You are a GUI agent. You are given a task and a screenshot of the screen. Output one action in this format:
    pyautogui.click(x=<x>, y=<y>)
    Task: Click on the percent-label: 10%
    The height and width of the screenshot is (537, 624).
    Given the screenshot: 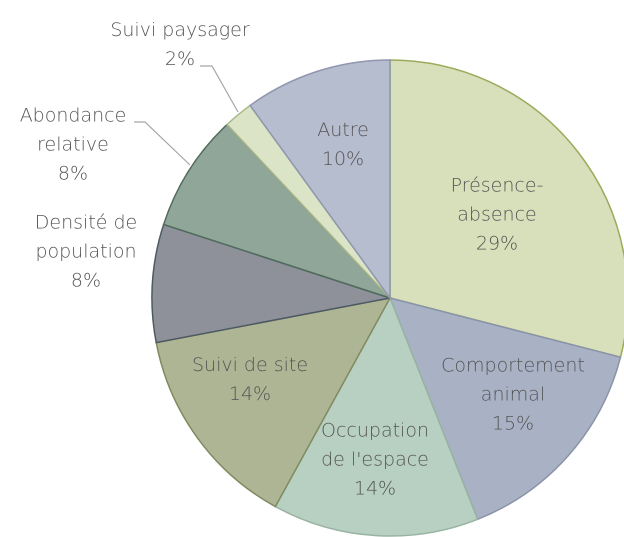 What is the action you would take?
    pyautogui.click(x=343, y=159)
    